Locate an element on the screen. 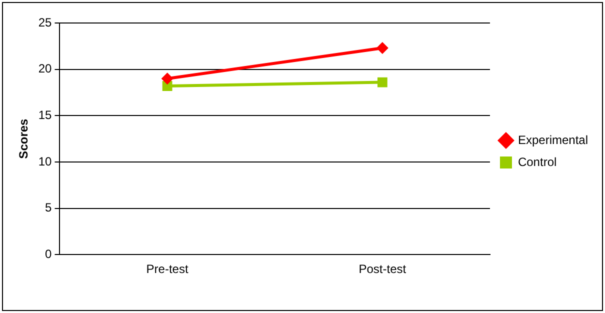 This screenshot has height=313, width=605. y-tick-label: 0 is located at coordinates (48, 253).